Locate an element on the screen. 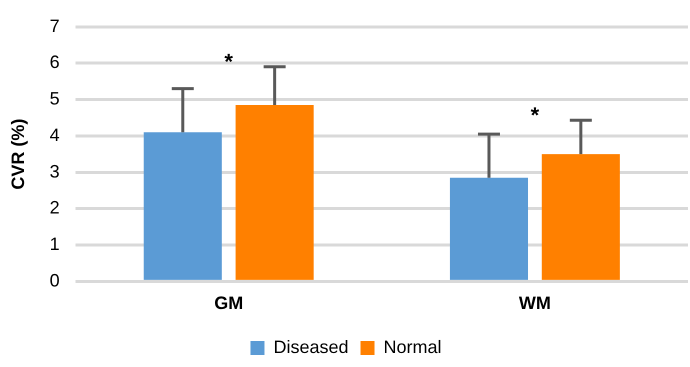 Image resolution: width=690 pixels, height=367 pixels. y-tick-label: 3 is located at coordinates (55, 171).